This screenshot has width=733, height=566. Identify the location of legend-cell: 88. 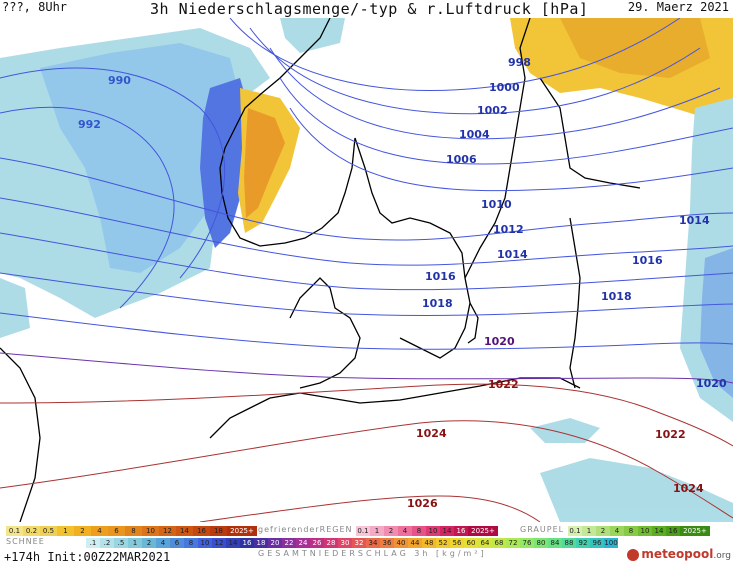
(569, 543).